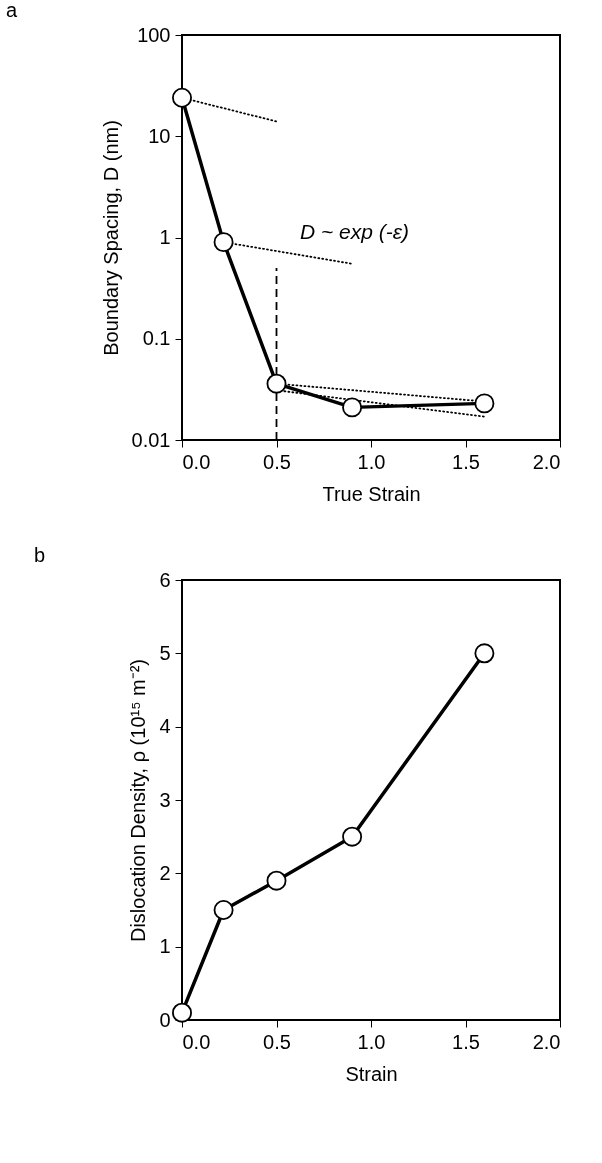 This screenshot has width=602, height=1163. Describe the element at coordinates (138, 800) in the screenshot. I see `y-axis-title: Dislocation Density, ρ (10¹⁵ m⁻²)` at that location.